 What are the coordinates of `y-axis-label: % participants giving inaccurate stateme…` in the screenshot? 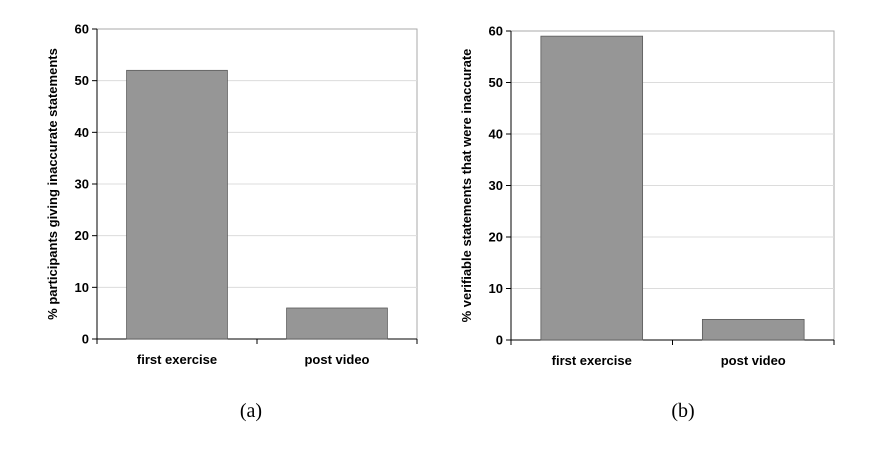 It's located at (52, 184).